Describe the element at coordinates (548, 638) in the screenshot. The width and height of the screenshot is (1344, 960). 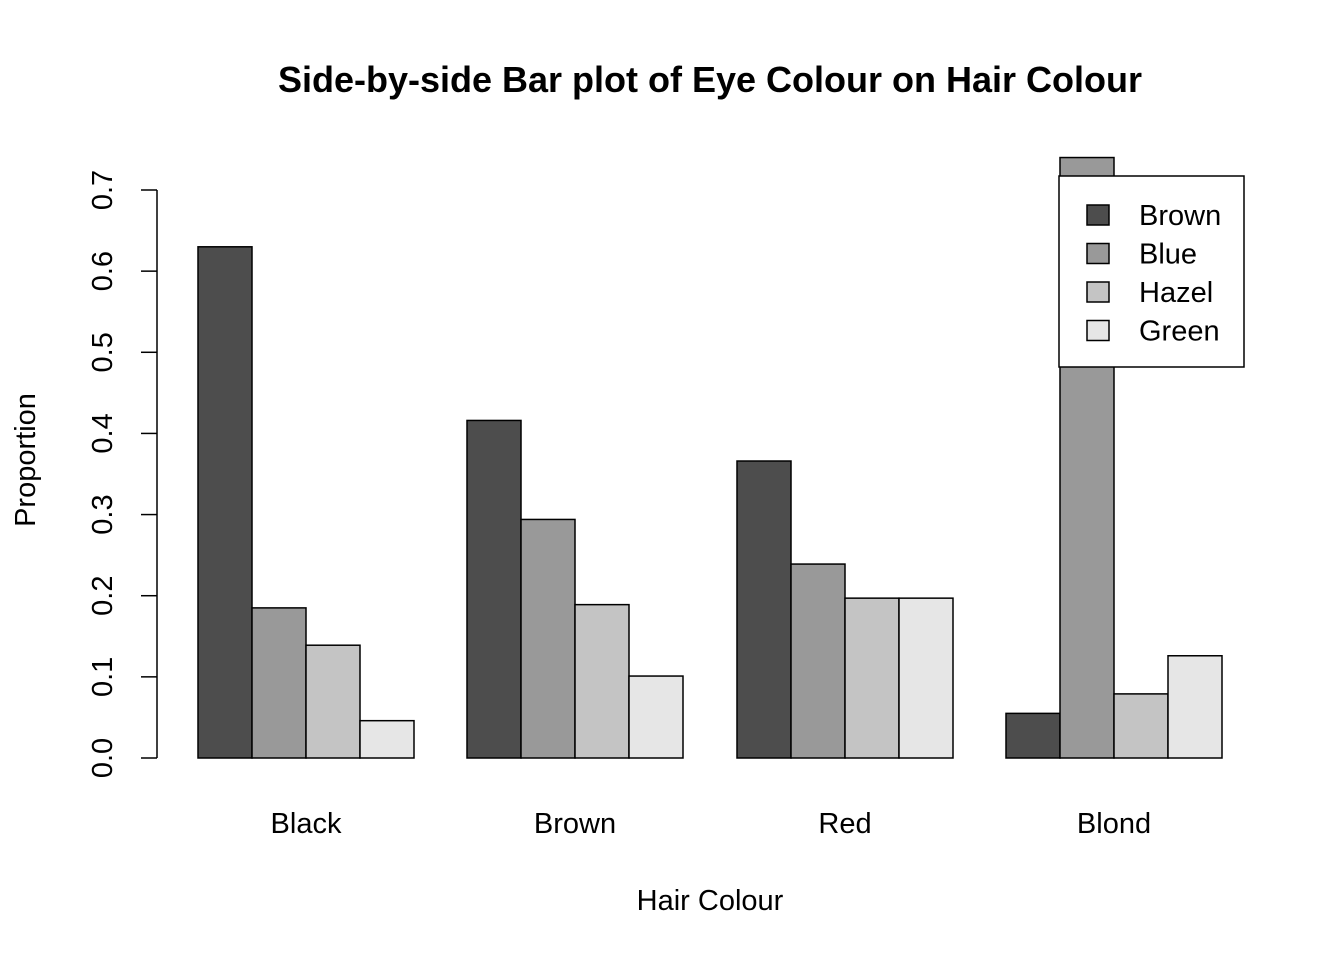
I see `bar-brown-blue` at that location.